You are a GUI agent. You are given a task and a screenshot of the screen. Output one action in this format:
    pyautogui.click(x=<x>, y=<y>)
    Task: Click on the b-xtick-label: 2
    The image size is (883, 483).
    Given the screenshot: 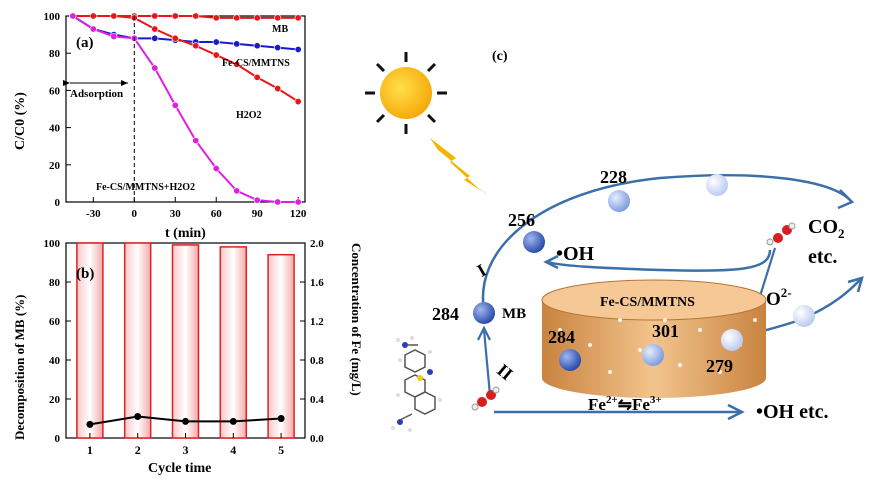 What is the action you would take?
    pyautogui.click(x=138, y=450)
    